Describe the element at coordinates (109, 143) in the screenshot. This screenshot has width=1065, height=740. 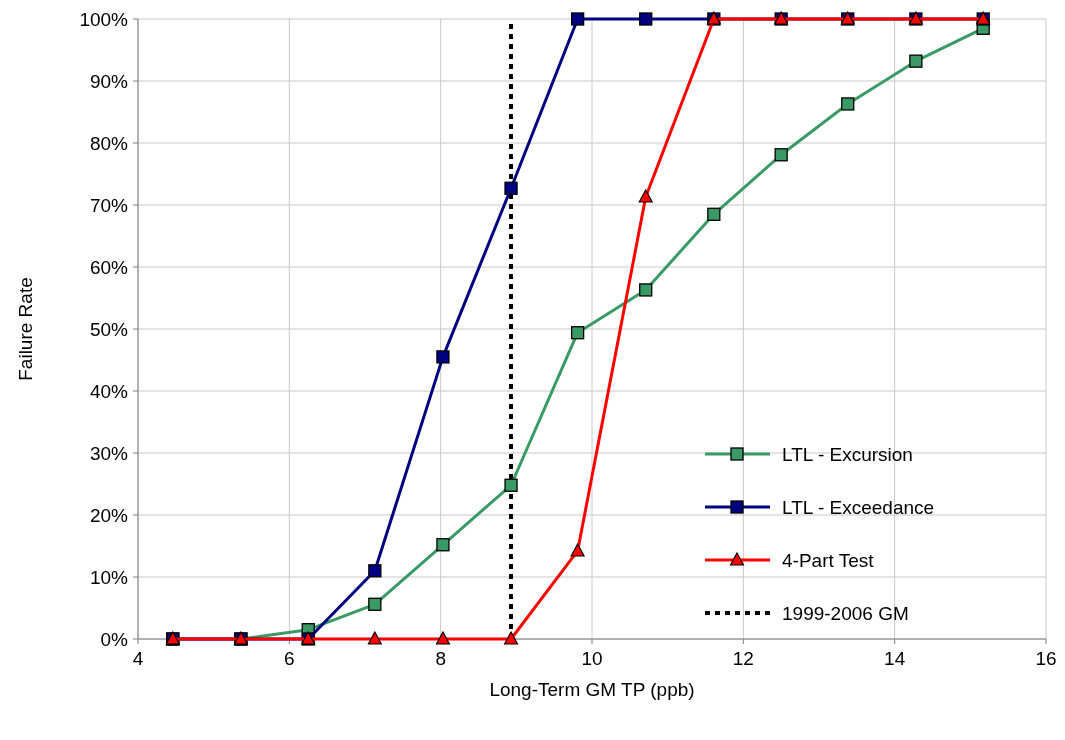
I see `y-tick-label: 80%` at that location.